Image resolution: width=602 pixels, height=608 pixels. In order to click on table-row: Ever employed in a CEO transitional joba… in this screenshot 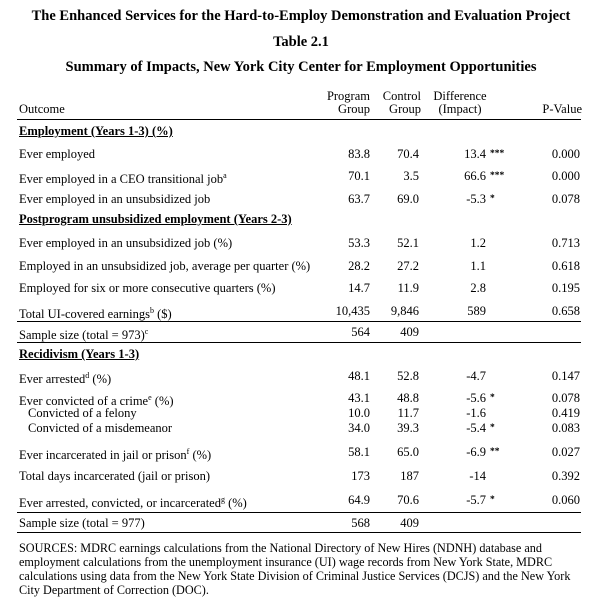, I will do `click(299, 178)`.